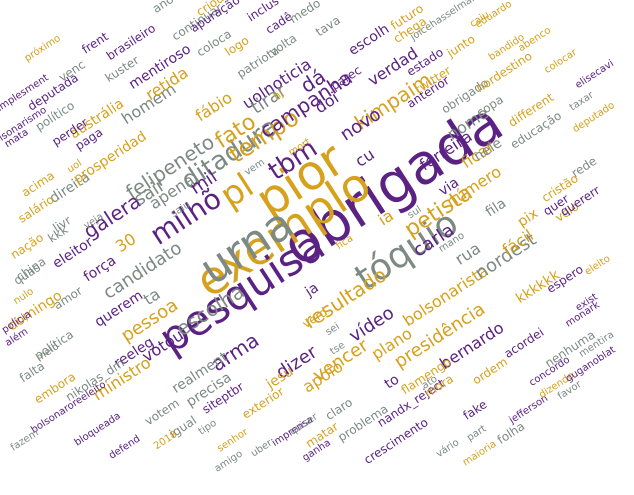 This screenshot has width=634, height=495. Describe the element at coordinates (42, 48) in the screenshot. I see `cloud-word: próximo` at that location.